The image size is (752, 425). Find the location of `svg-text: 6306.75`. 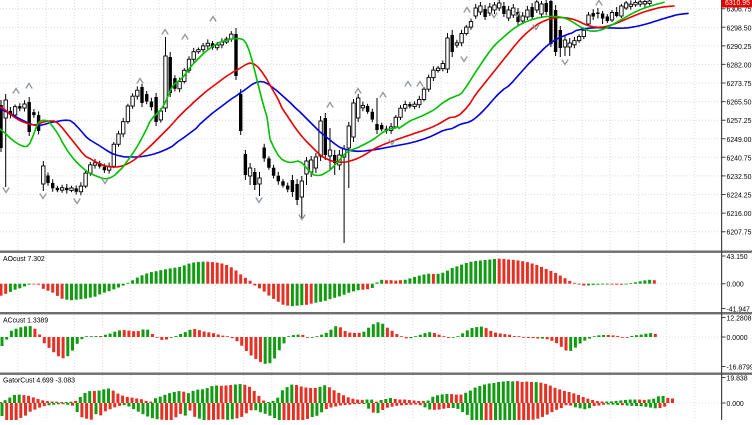

svg-text: 6306.75 is located at coordinates (739, 10).